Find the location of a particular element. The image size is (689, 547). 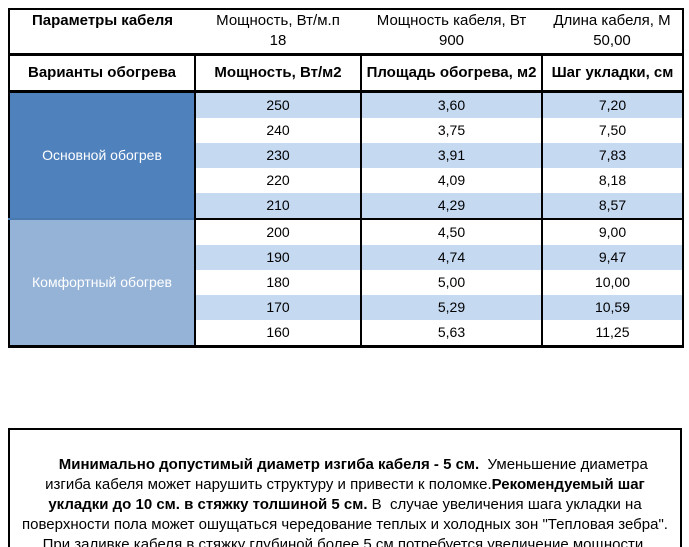

power-cell: 190 is located at coordinates (278, 257).